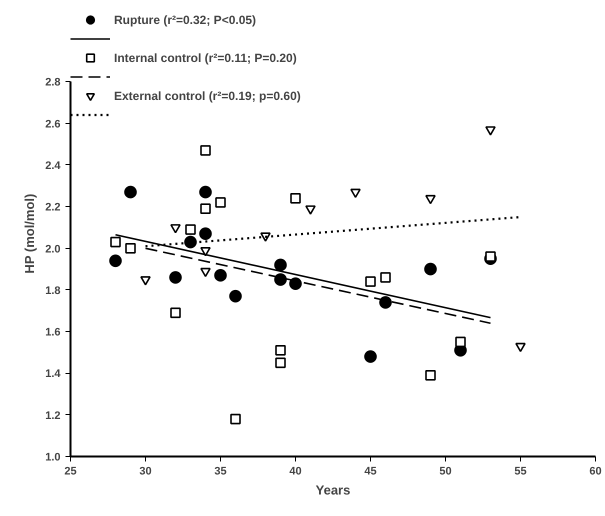  I want to click on x-tick-label: 50, so click(445, 472).